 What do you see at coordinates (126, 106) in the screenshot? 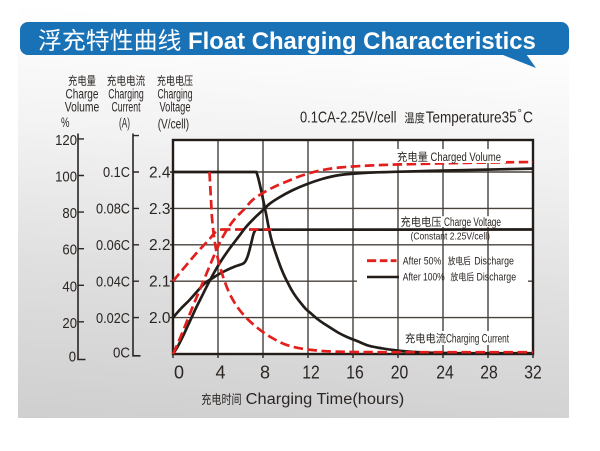
I see `svg-text: Current` at bounding box center [126, 106].